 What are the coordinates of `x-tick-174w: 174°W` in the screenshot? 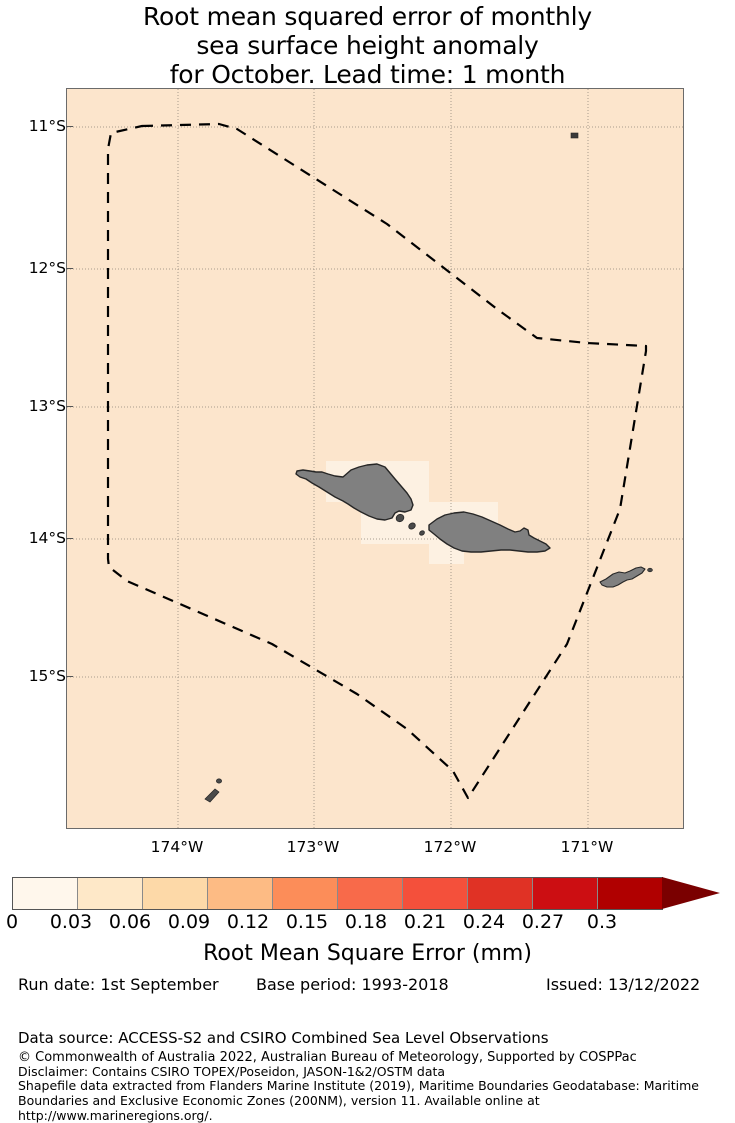 It's located at (177, 847).